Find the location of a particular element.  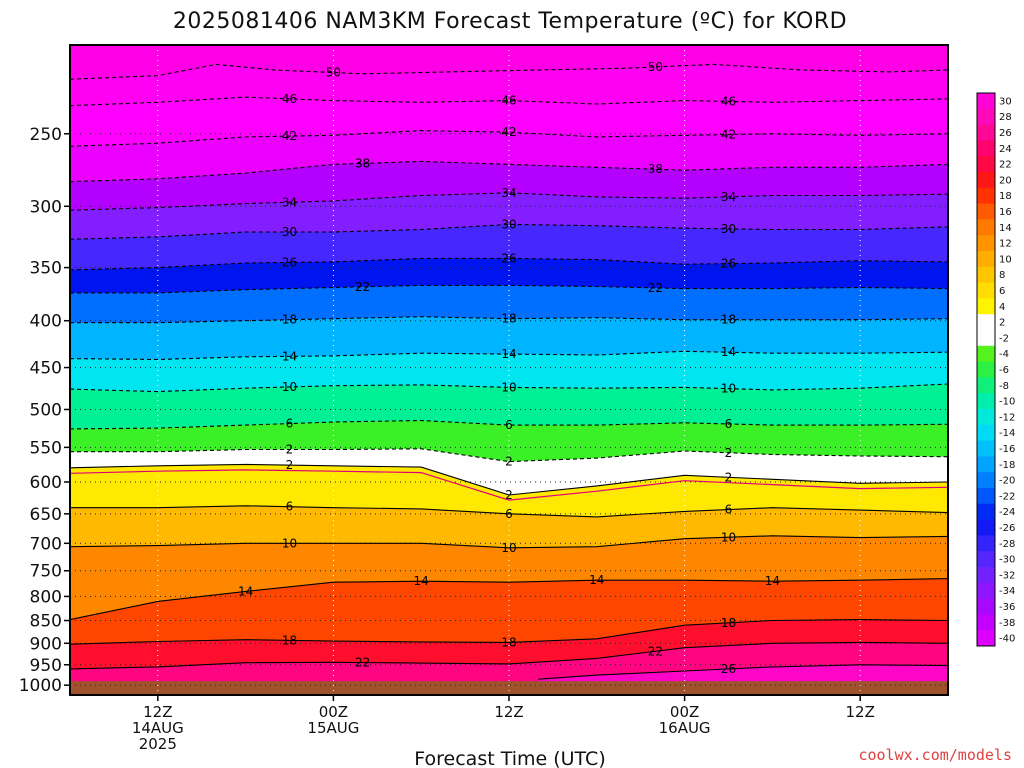

colorbar-label: 10 is located at coordinates (1005, 259).